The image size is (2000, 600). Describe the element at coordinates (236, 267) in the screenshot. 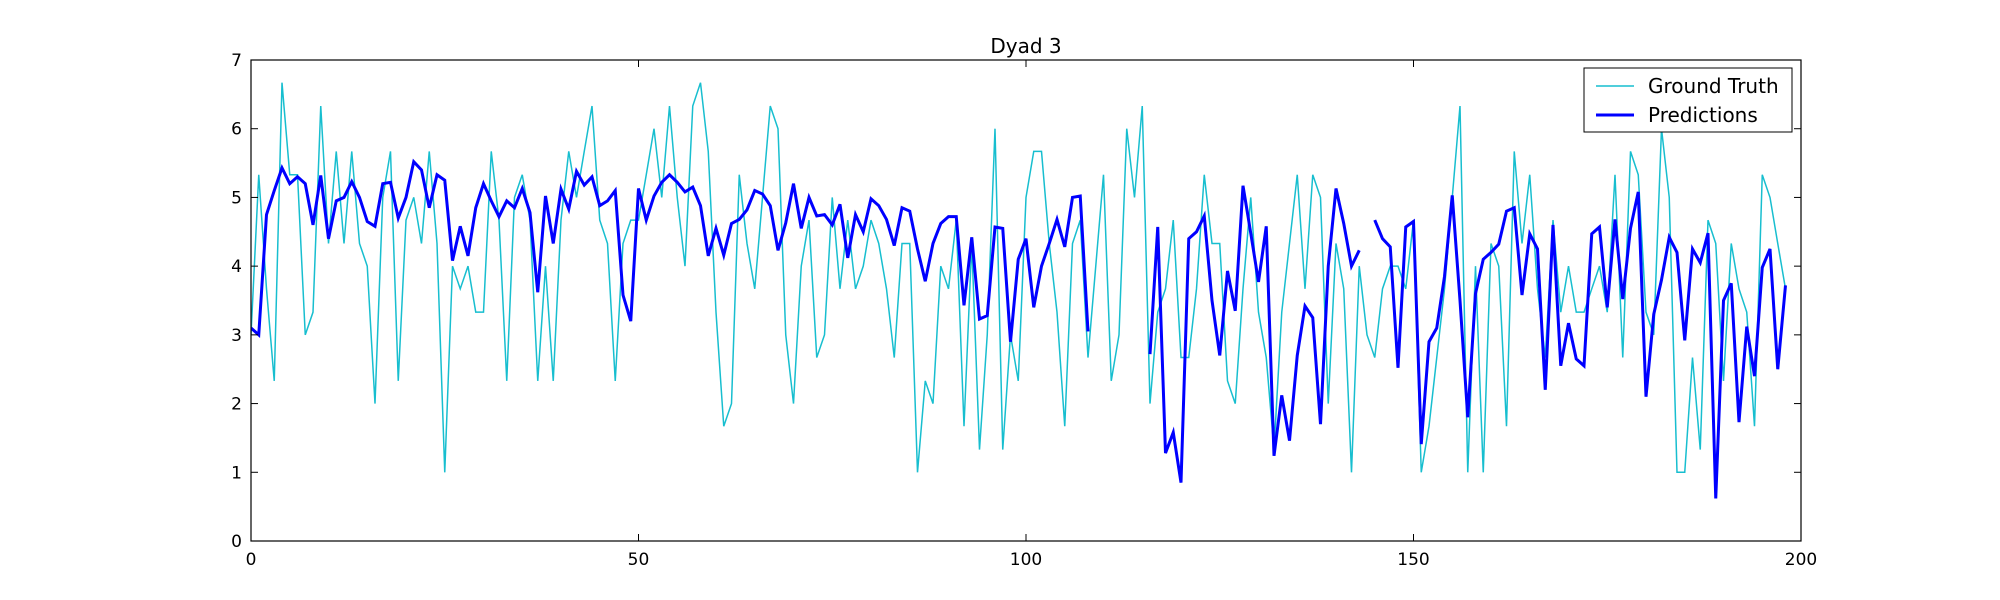

I see `y-tick-label: 4` at that location.